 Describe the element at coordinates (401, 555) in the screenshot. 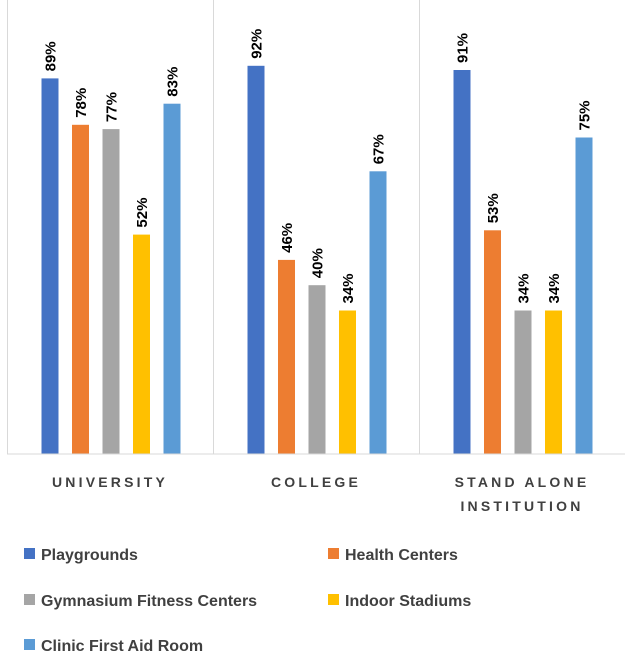

I see `legend-label: Health Centers` at that location.